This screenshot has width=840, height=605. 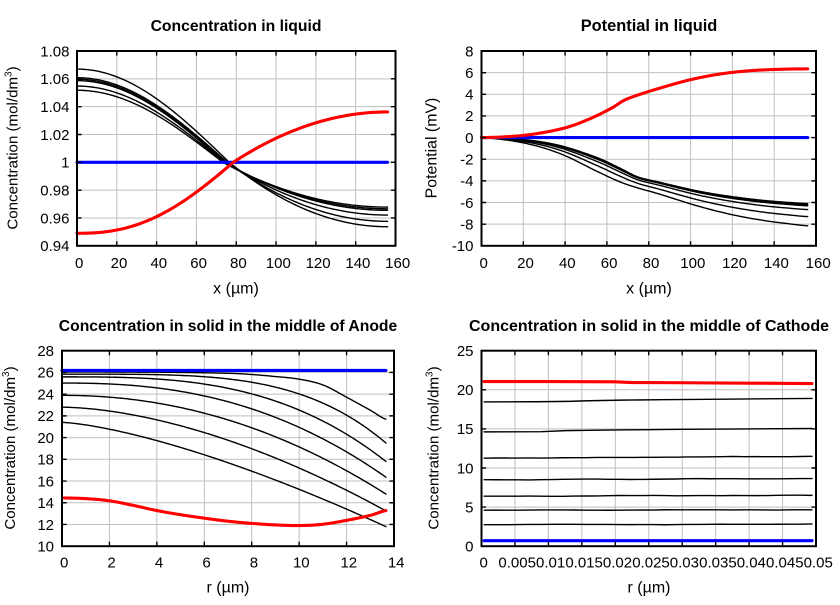 What do you see at coordinates (236, 26) in the screenshot?
I see `svg-text: Concentration in liquid` at bounding box center [236, 26].